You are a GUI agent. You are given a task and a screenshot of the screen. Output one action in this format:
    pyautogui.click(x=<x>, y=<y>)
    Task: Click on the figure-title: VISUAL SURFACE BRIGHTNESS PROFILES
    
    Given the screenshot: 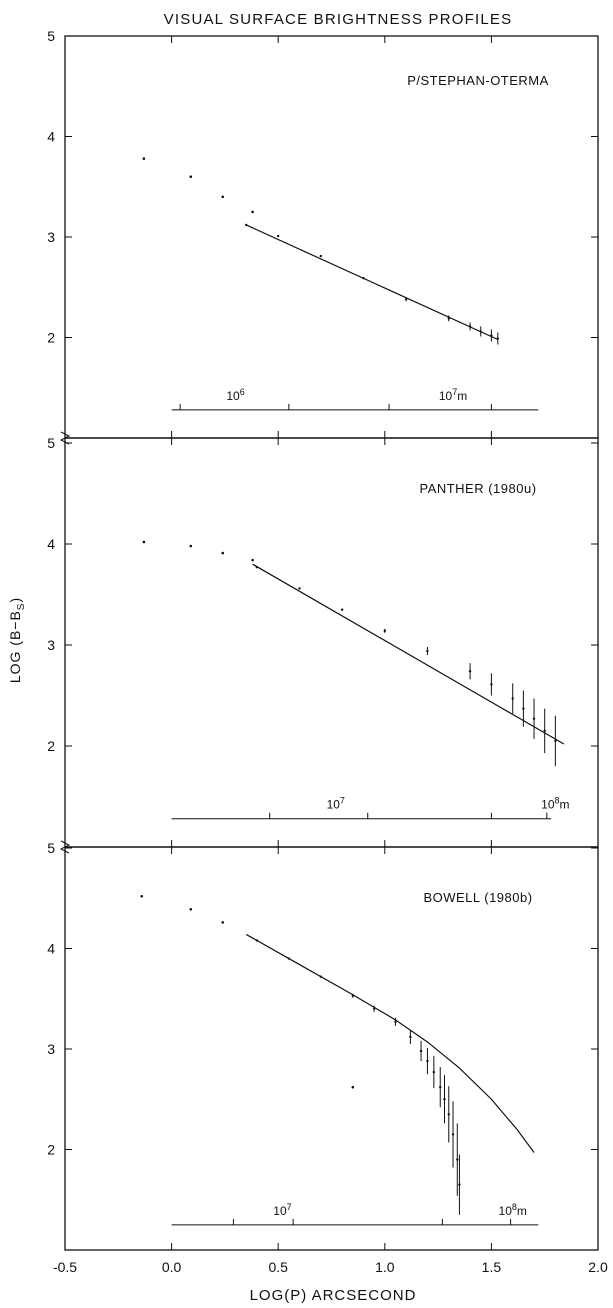 What is the action you would take?
    pyautogui.click(x=338, y=19)
    